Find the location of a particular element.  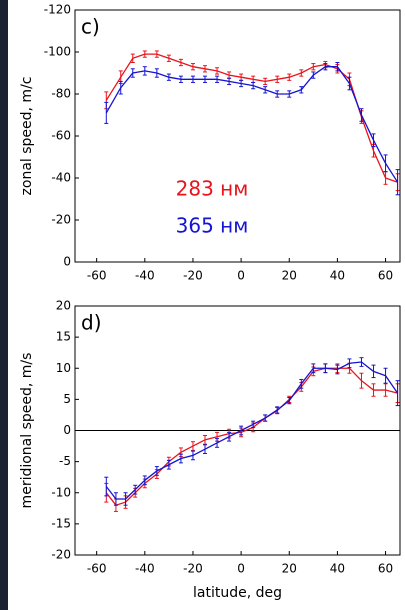

y-tick-label: -15 is located at coordinates (61, 523).